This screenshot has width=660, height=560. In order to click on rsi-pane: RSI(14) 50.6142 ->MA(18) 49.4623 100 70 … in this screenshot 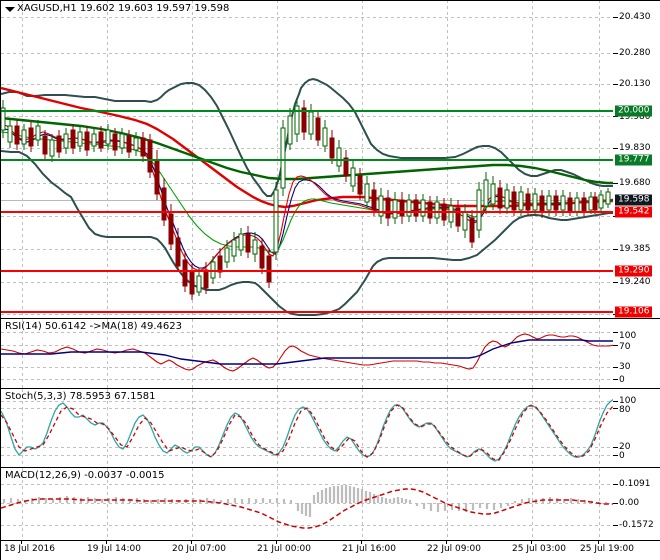, I will do `click(330, 353)`.